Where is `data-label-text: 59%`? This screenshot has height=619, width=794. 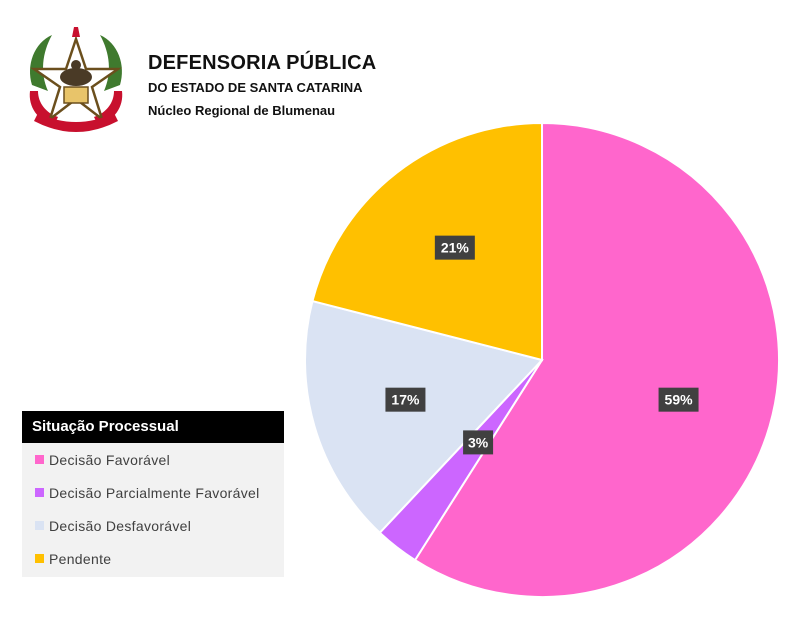 data-label-text: 59% is located at coordinates (679, 400).